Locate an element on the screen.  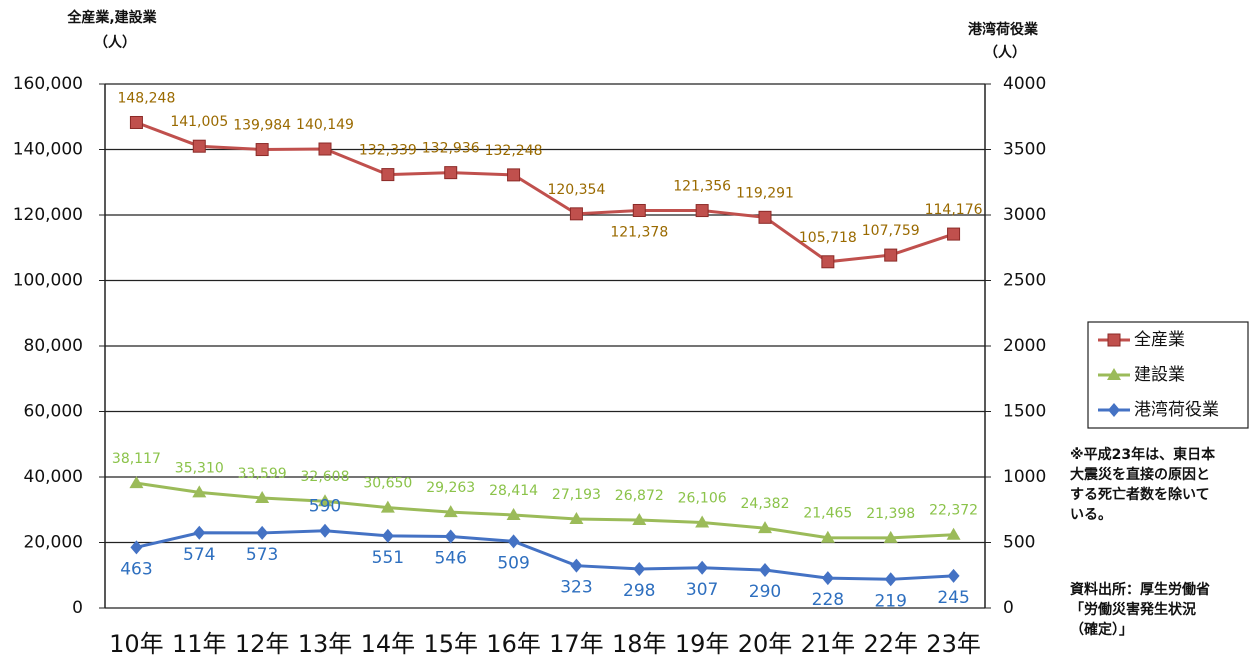
x-tick-label: 20年 is located at coordinates (765, 644).